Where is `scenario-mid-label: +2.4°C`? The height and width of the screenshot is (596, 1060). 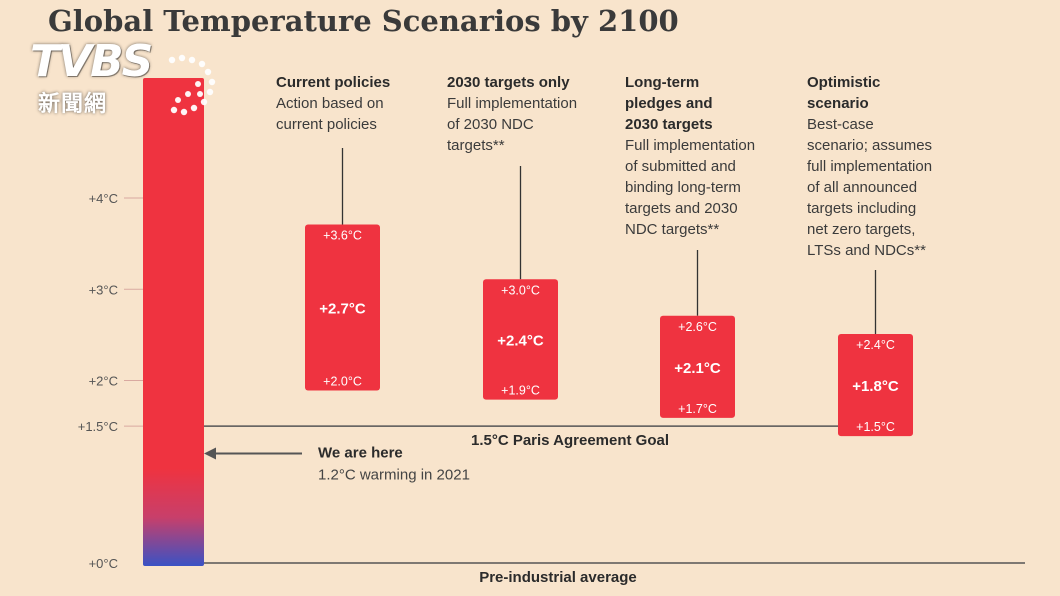
scenario-mid-label: +2.4°C is located at coordinates (520, 340).